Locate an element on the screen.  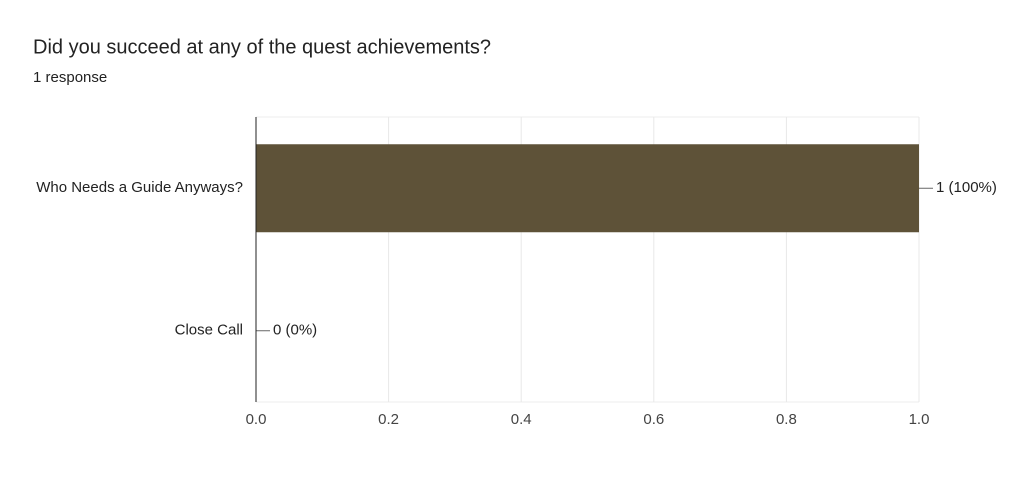
x-tick-label: 0.8 is located at coordinates (786, 419).